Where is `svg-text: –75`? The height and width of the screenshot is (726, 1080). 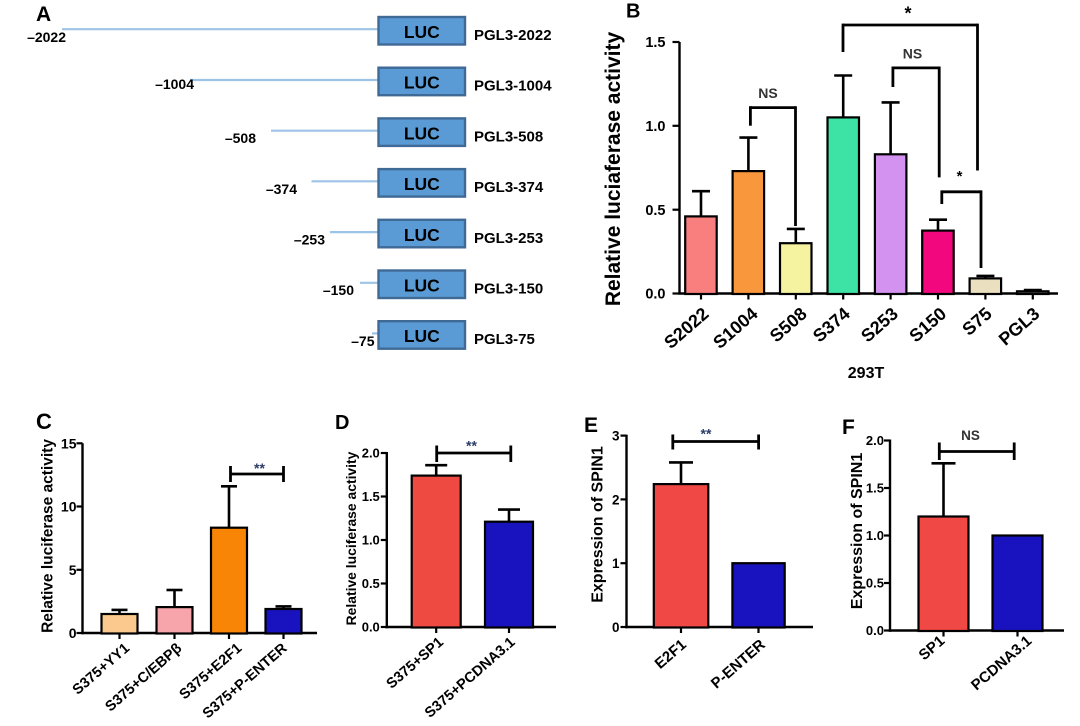 svg-text: –75 is located at coordinates (363, 341).